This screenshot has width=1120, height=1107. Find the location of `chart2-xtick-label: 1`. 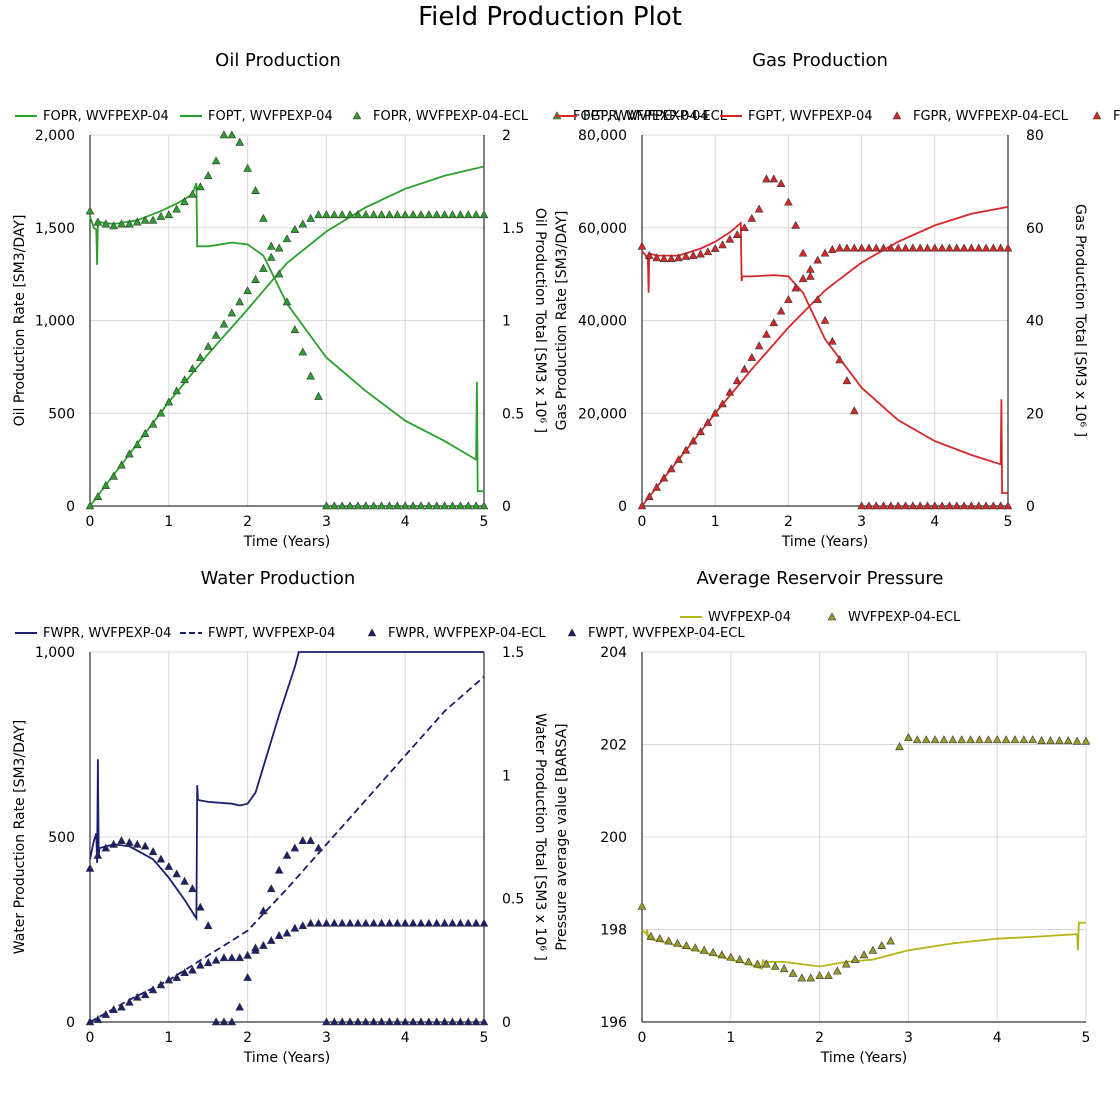

chart2-xtick-label: 1 is located at coordinates (715, 522).